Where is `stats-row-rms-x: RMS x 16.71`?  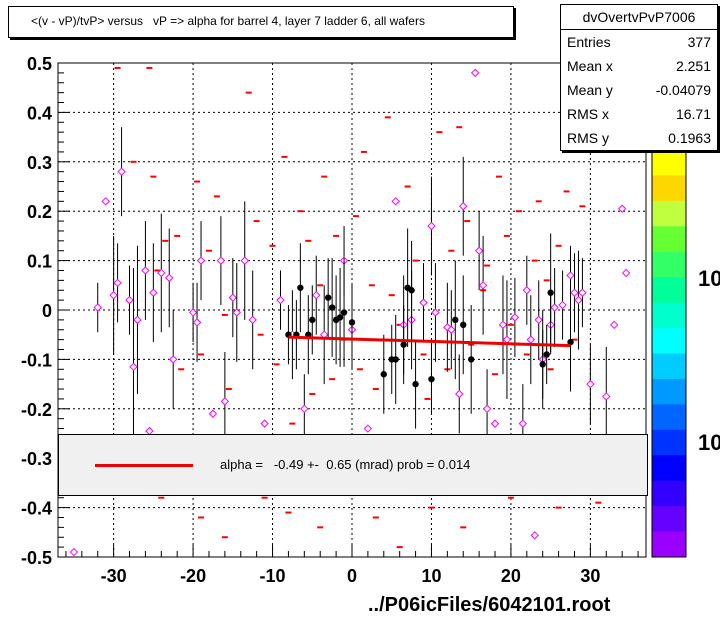 stats-row-rms-x: RMS x 16.71 is located at coordinates (639, 114).